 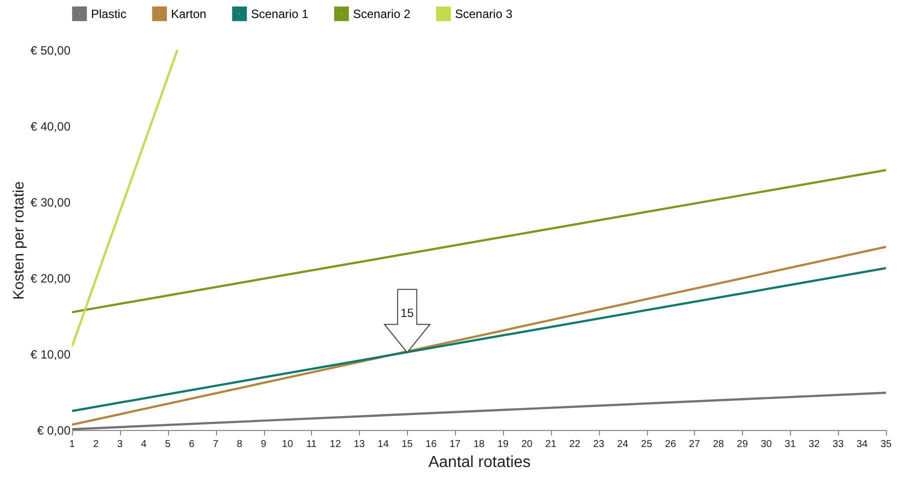 What do you see at coordinates (50, 127) in the screenshot?
I see `y-tick-label: € 40,00` at bounding box center [50, 127].